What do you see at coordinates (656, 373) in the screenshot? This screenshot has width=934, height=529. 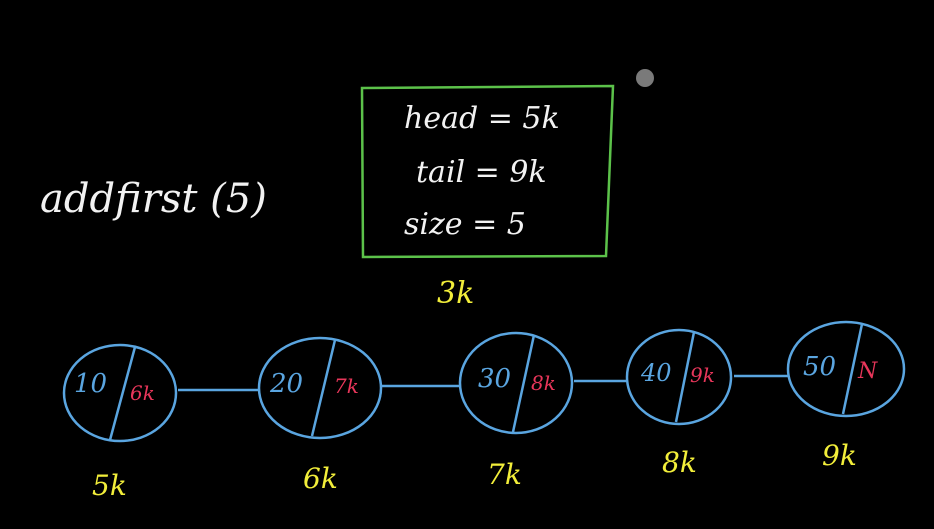 I see `node-value: 40` at bounding box center [656, 373].